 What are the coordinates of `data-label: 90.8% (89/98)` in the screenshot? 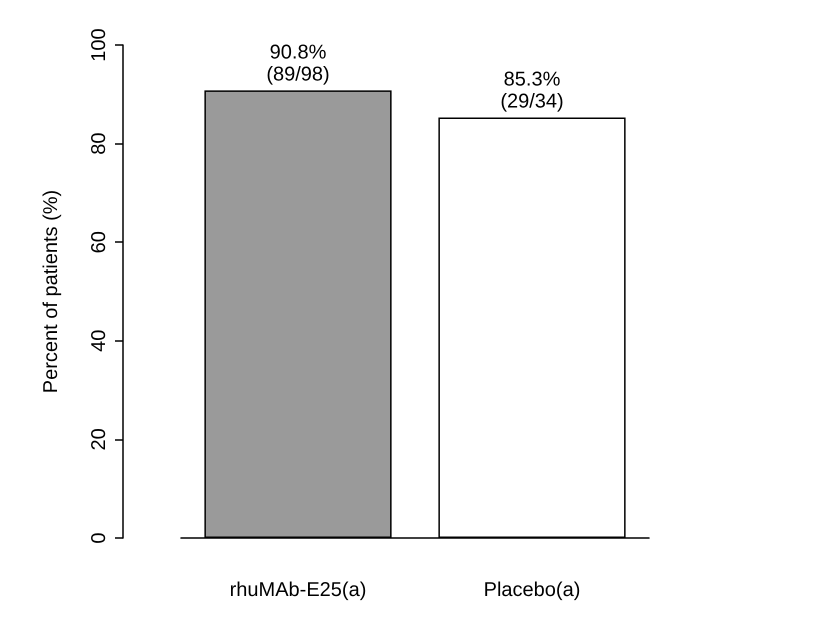 It's located at (298, 63).